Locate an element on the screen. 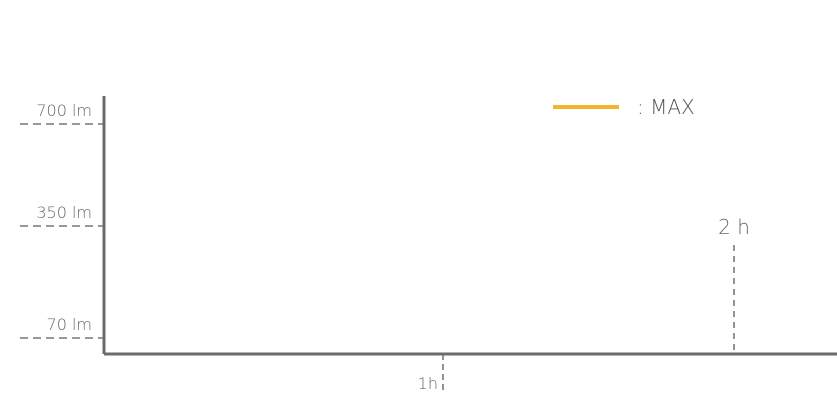 This screenshot has width=837, height=396. y-tick-label-1: 350 lm is located at coordinates (64, 212).